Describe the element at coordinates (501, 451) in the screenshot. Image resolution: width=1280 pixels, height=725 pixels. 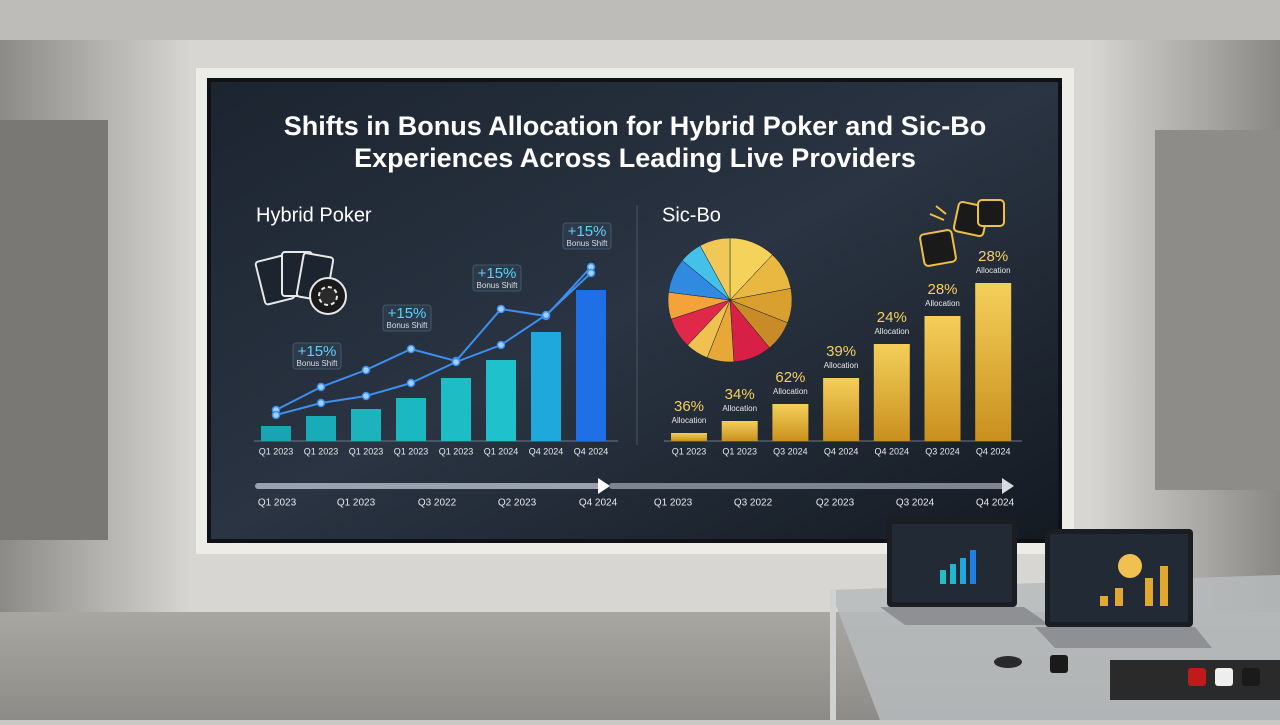
I see `x-tick-label: Q1 2024` at that location.